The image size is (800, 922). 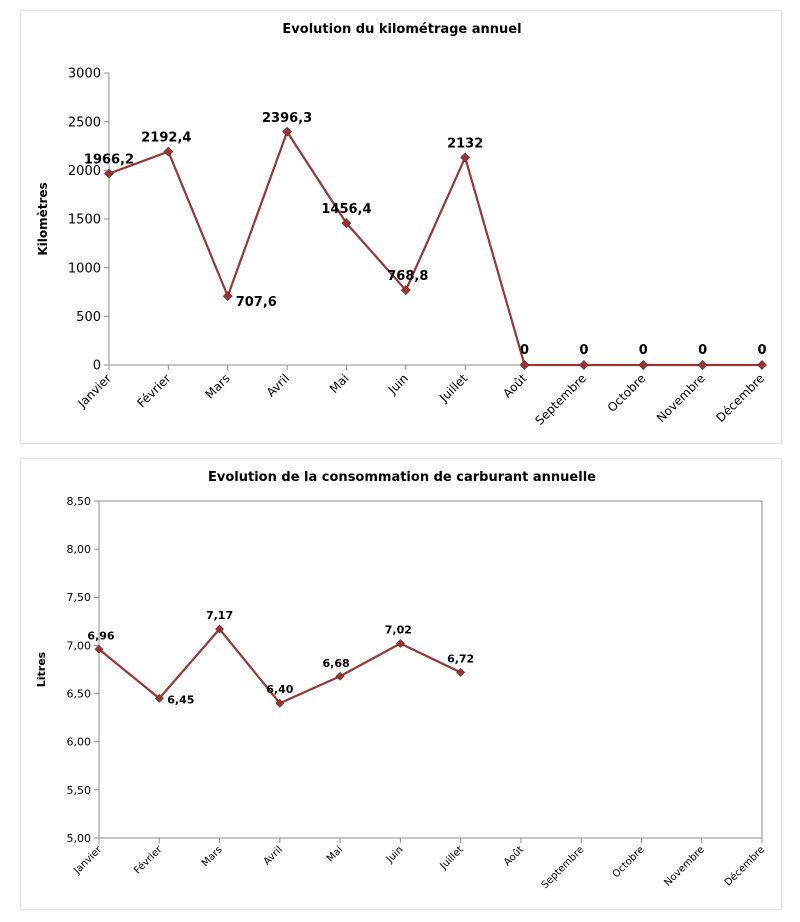 I want to click on y-tick-label: 1000, so click(x=84, y=268).